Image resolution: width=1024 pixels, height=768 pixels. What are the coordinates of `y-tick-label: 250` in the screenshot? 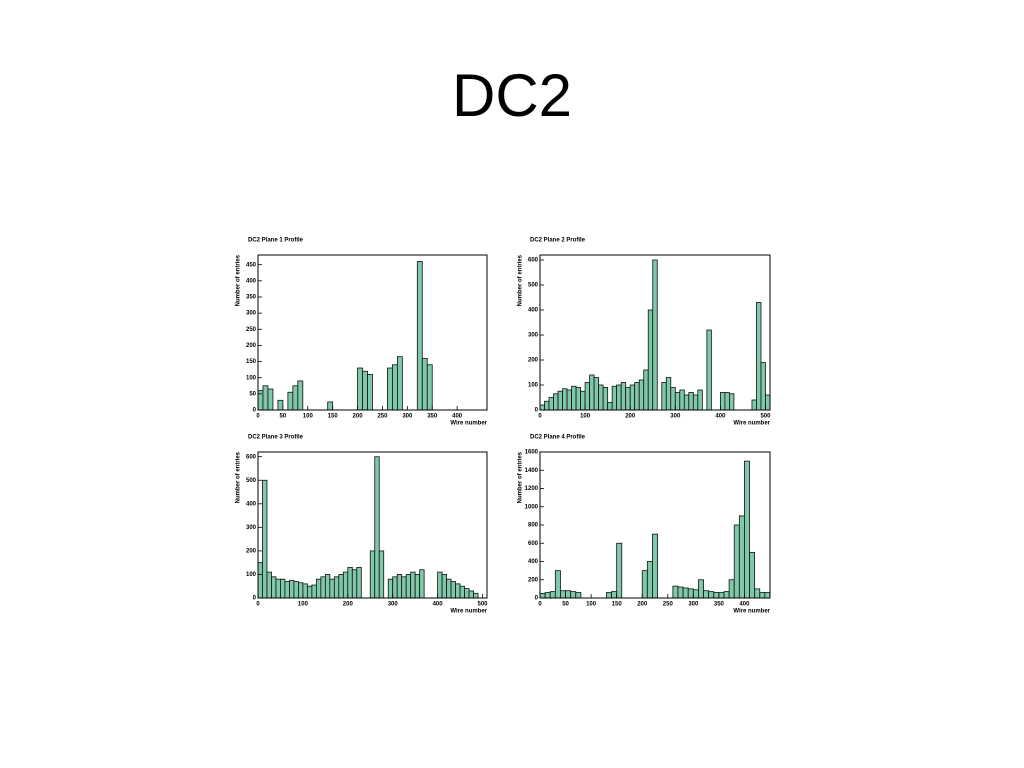 It's located at (251, 330).